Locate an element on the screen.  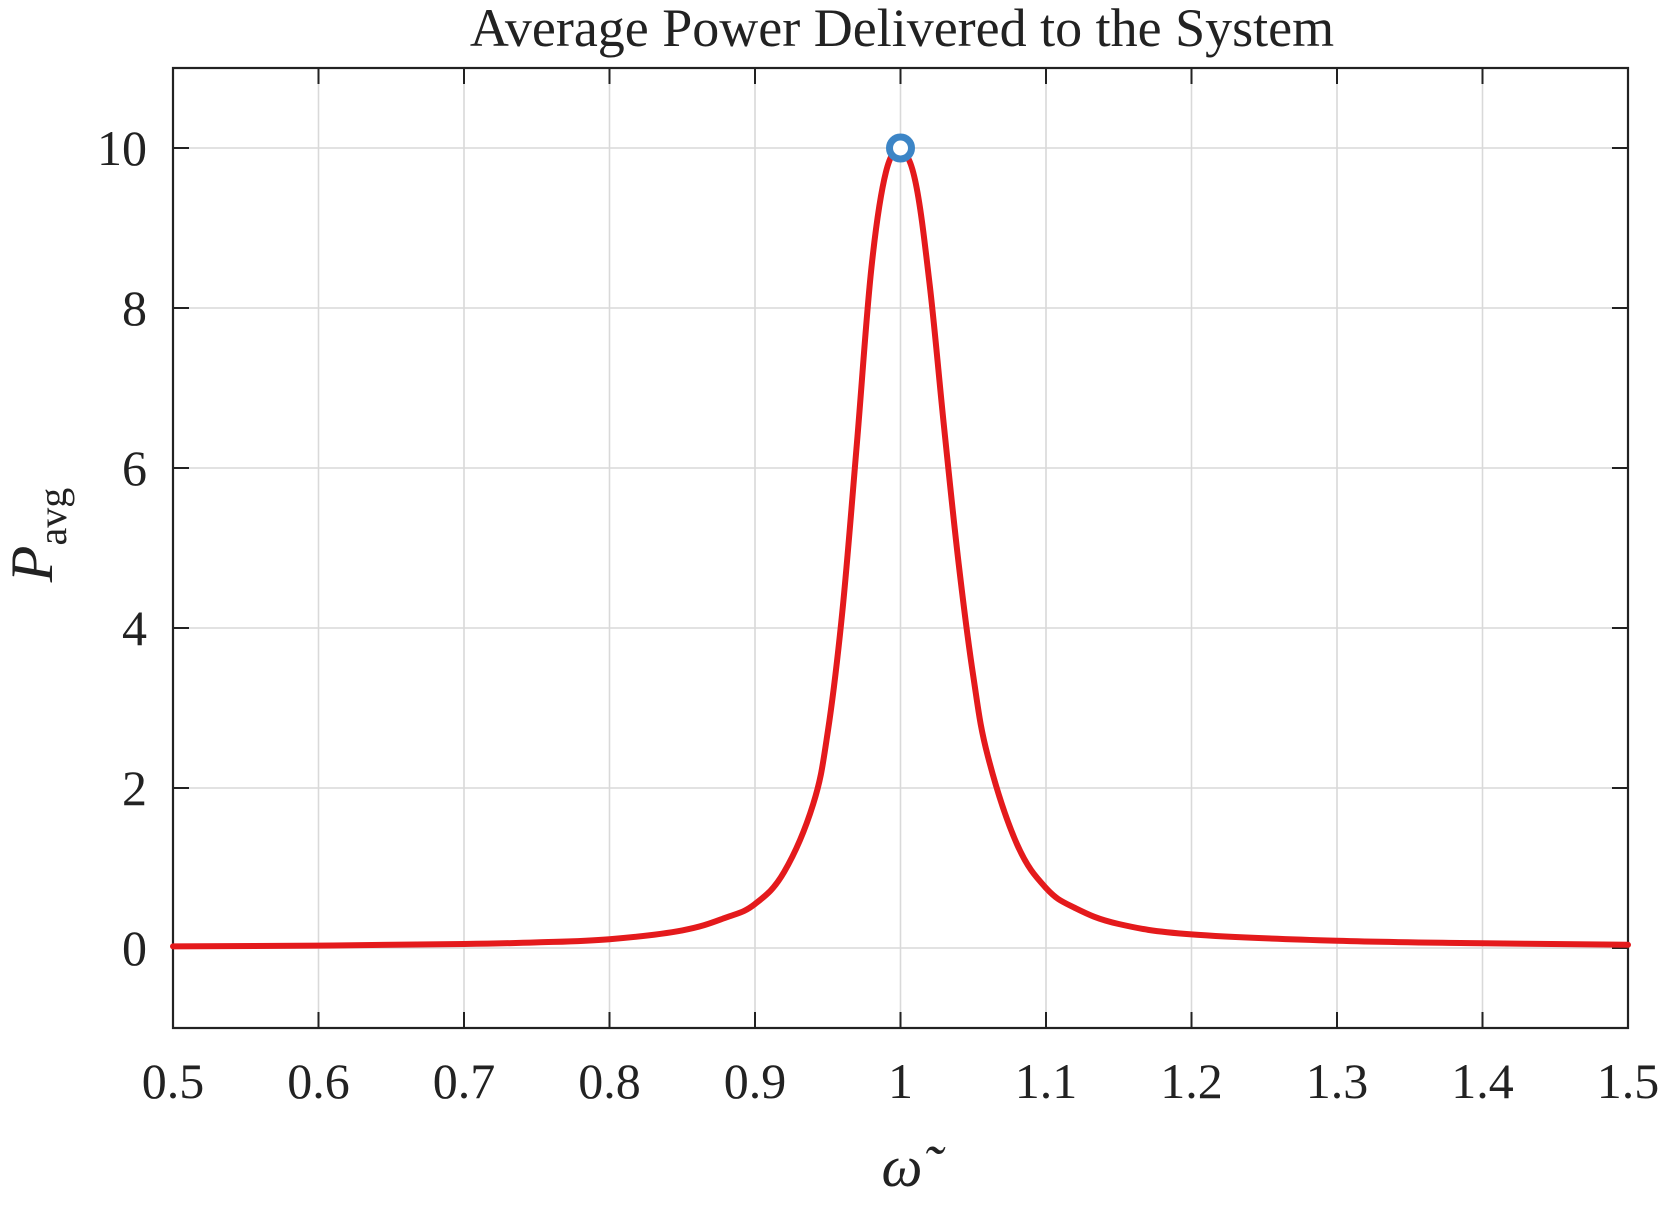
y-axis-label: Pavg is located at coordinates (37, 535).